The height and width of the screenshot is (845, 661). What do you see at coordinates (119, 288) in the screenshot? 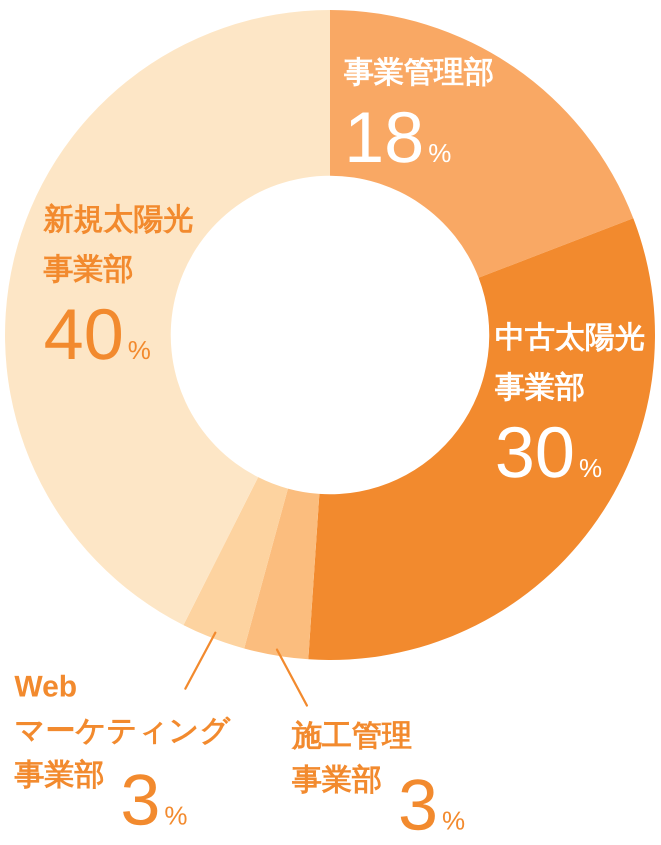
I see `label: 新規太陽光事業部 40%` at bounding box center [119, 288].